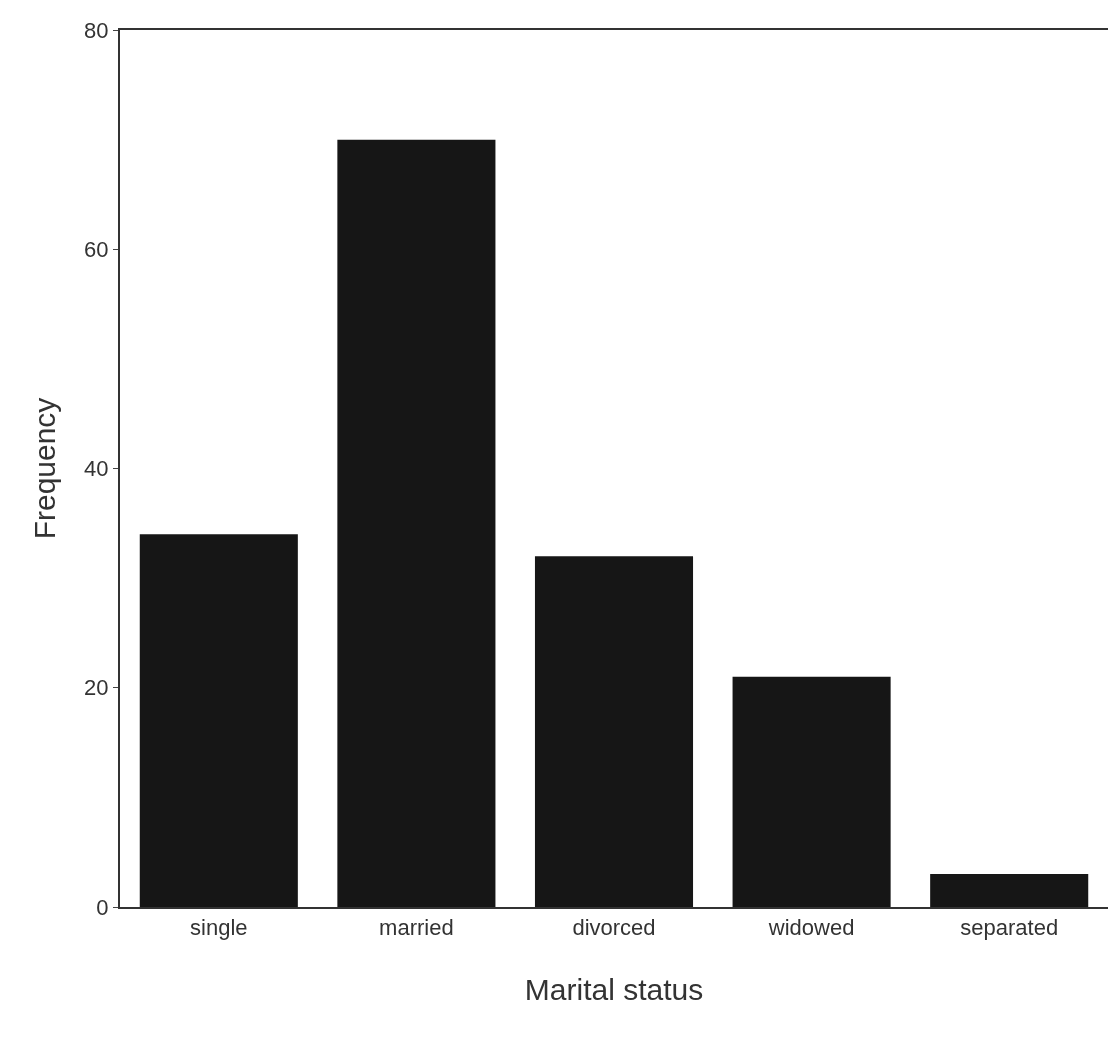  What do you see at coordinates (96, 469) in the screenshot?
I see `y-tick-label: 40` at bounding box center [96, 469].